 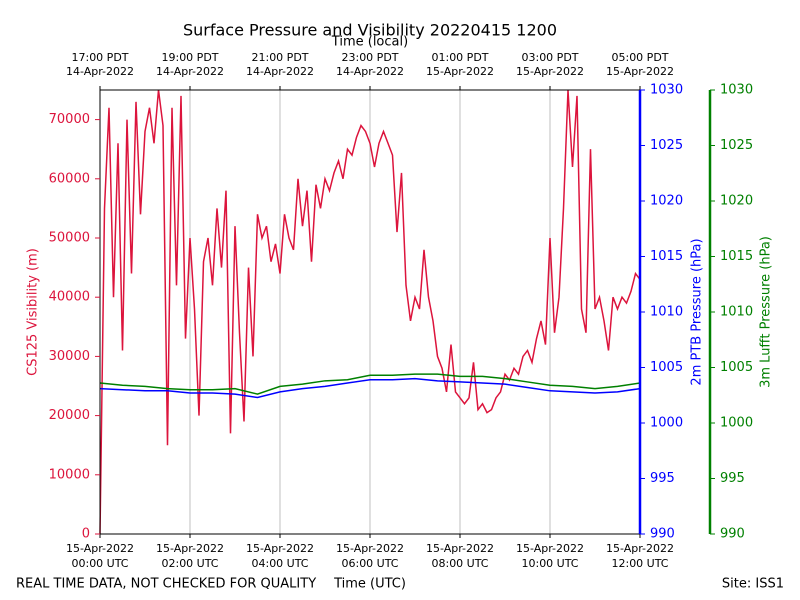 I want to click on x-tick-label-line: 02:00 UTC, so click(x=189, y=563).